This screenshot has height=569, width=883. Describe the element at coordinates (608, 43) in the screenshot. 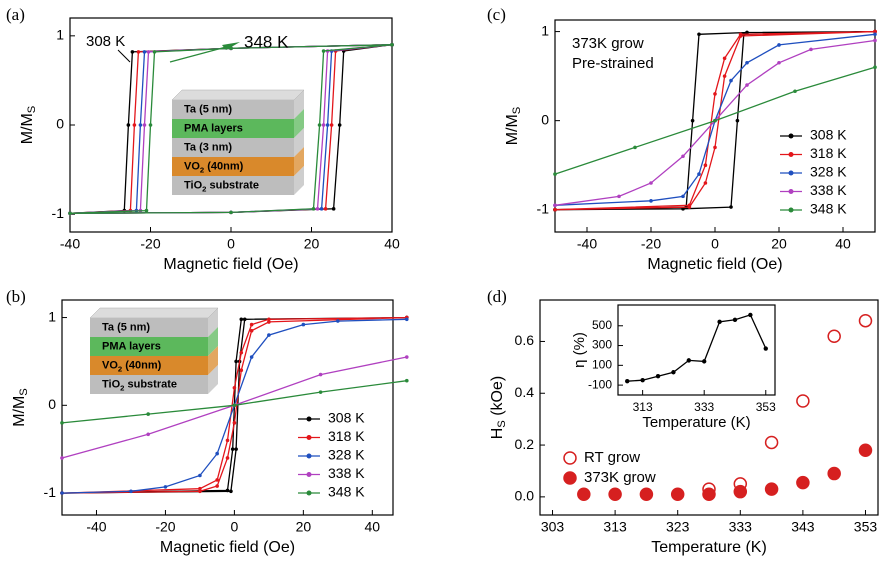

I see `annotation: 373K grow` at that location.